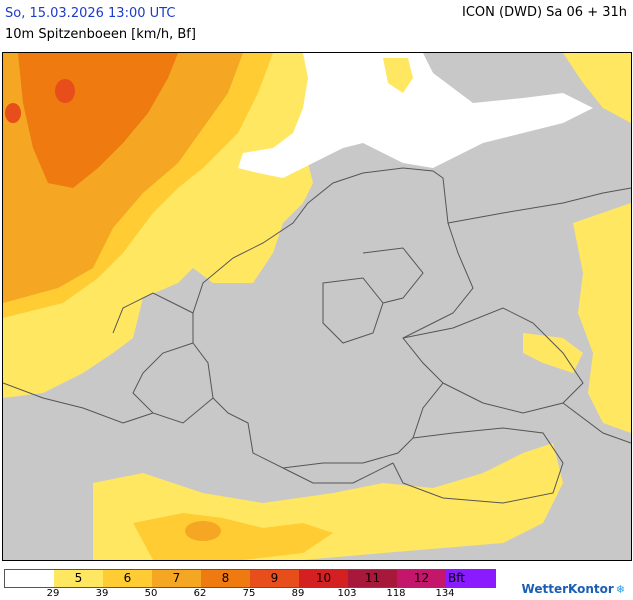  What do you see at coordinates (249, 593) in the screenshot?
I see `legend-tick: 75` at bounding box center [249, 593].